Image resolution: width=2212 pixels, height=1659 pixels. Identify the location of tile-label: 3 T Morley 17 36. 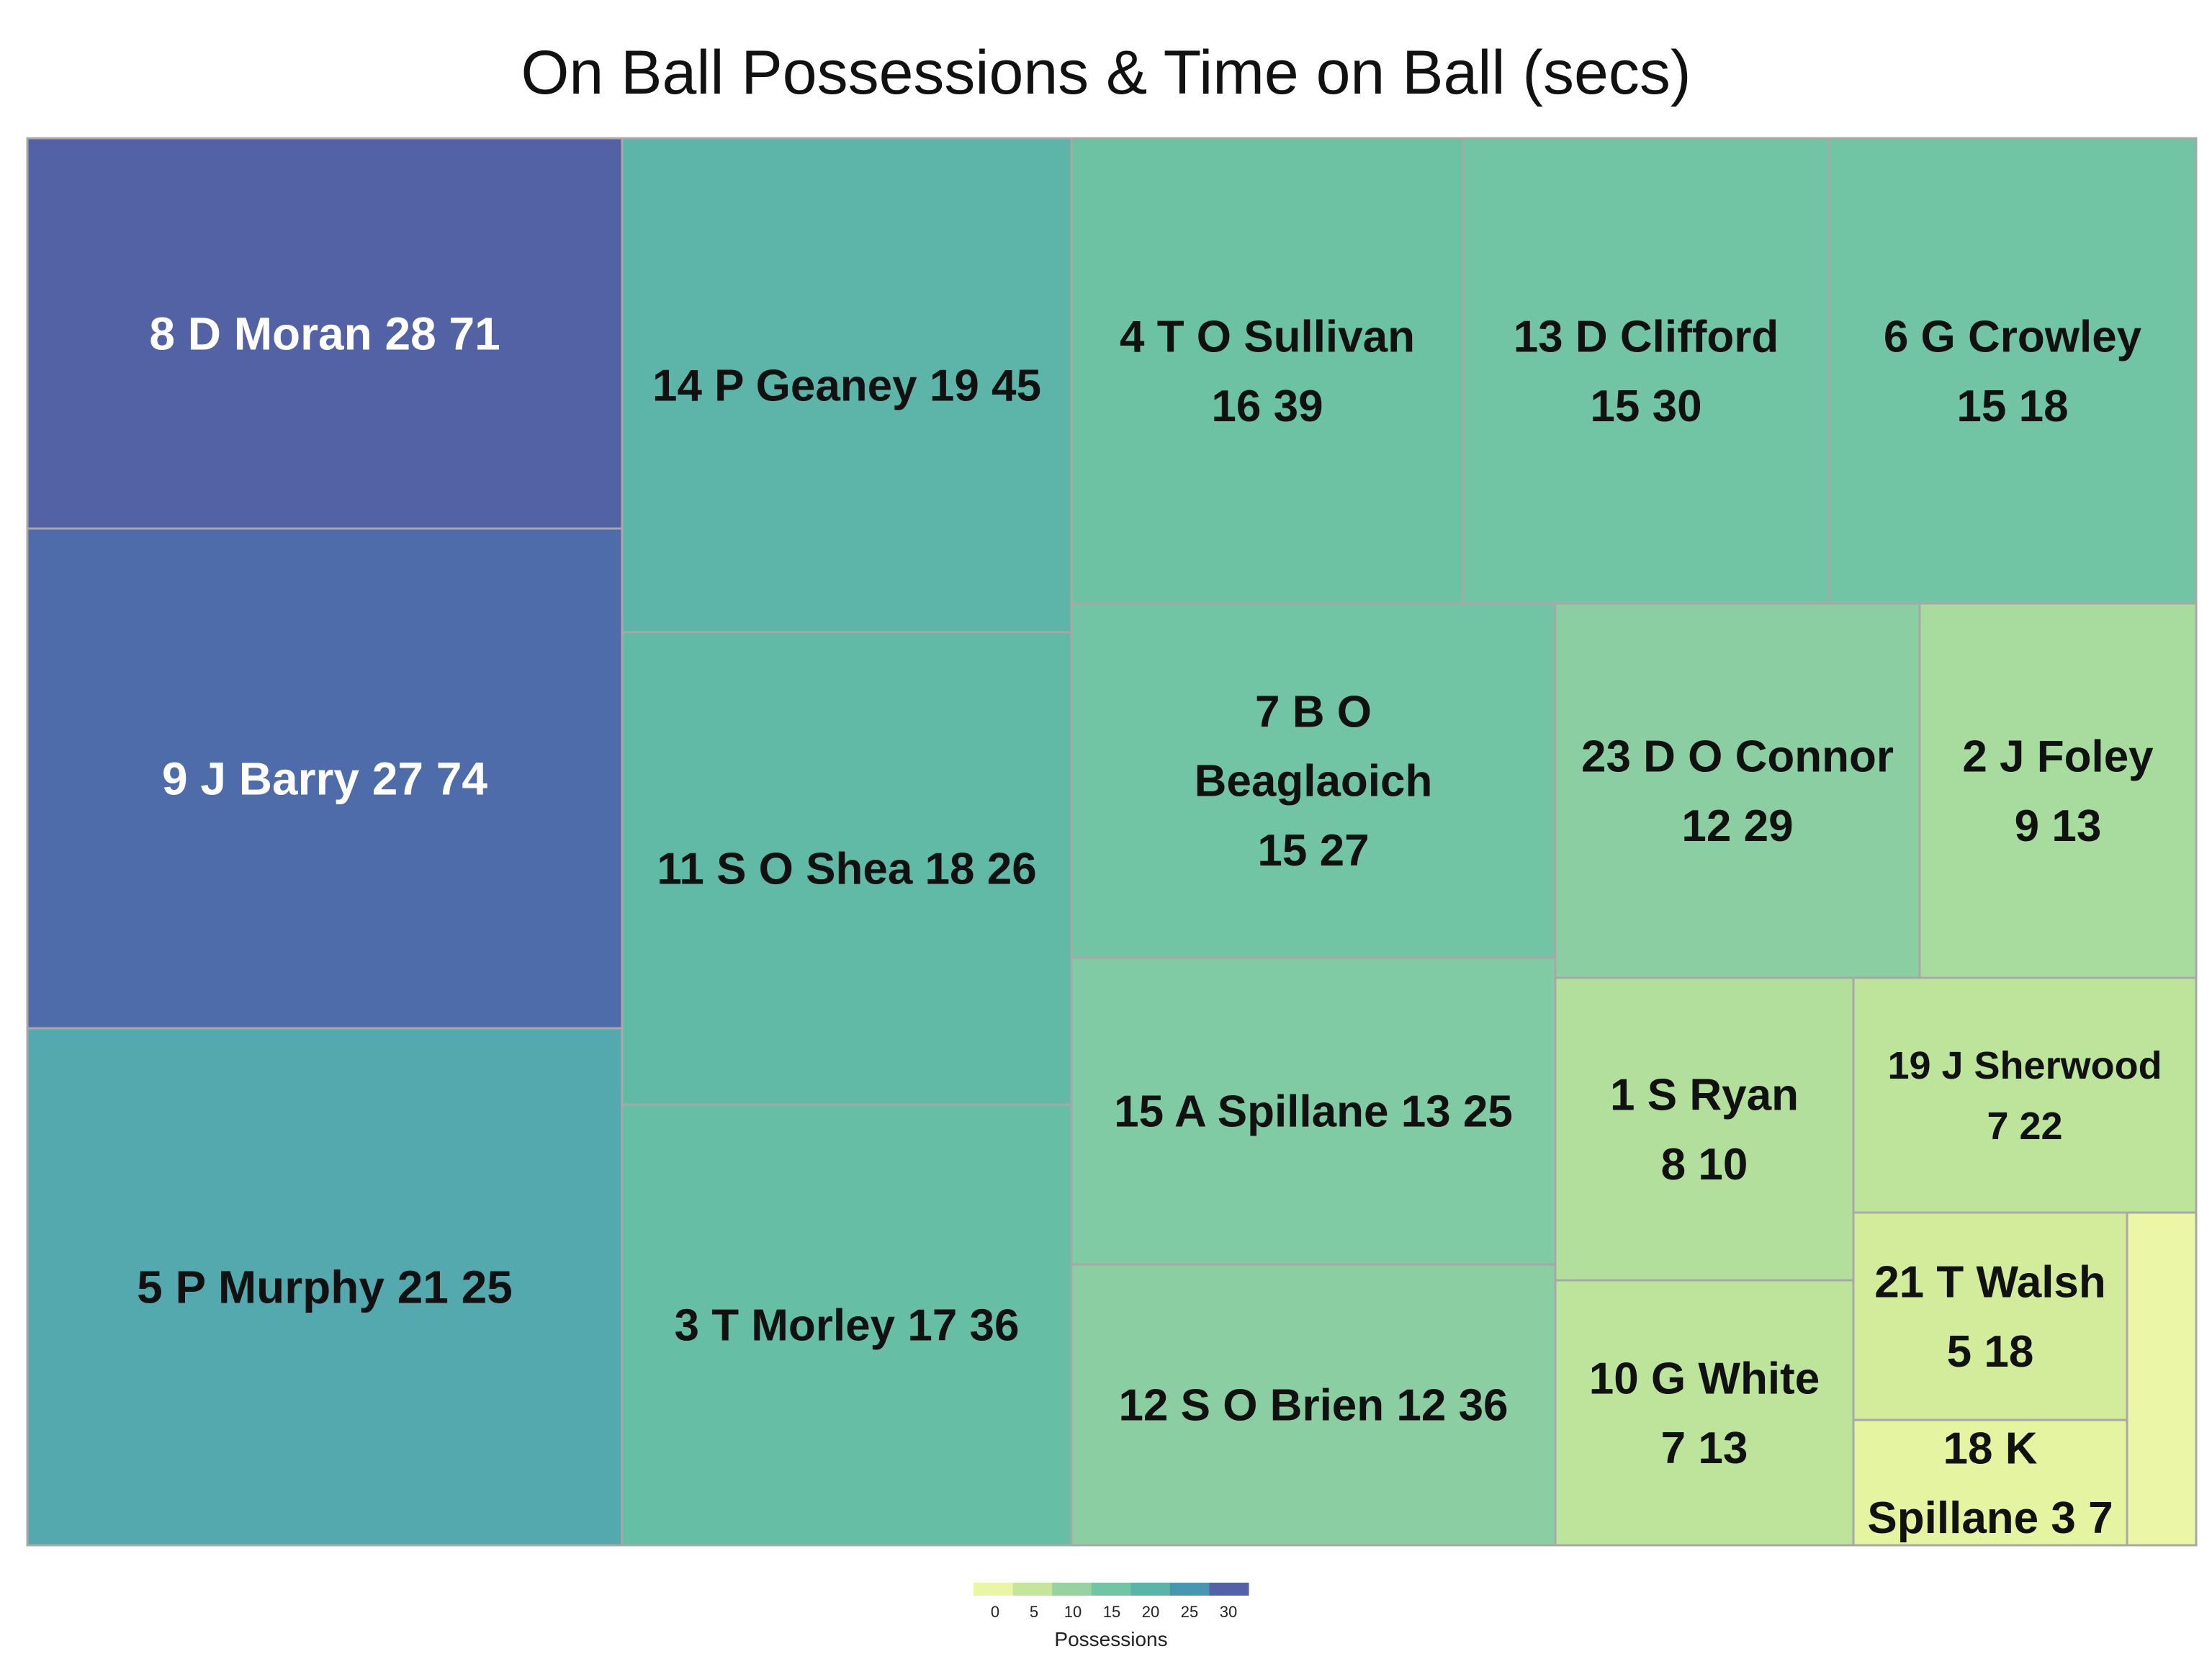
(847, 1326).